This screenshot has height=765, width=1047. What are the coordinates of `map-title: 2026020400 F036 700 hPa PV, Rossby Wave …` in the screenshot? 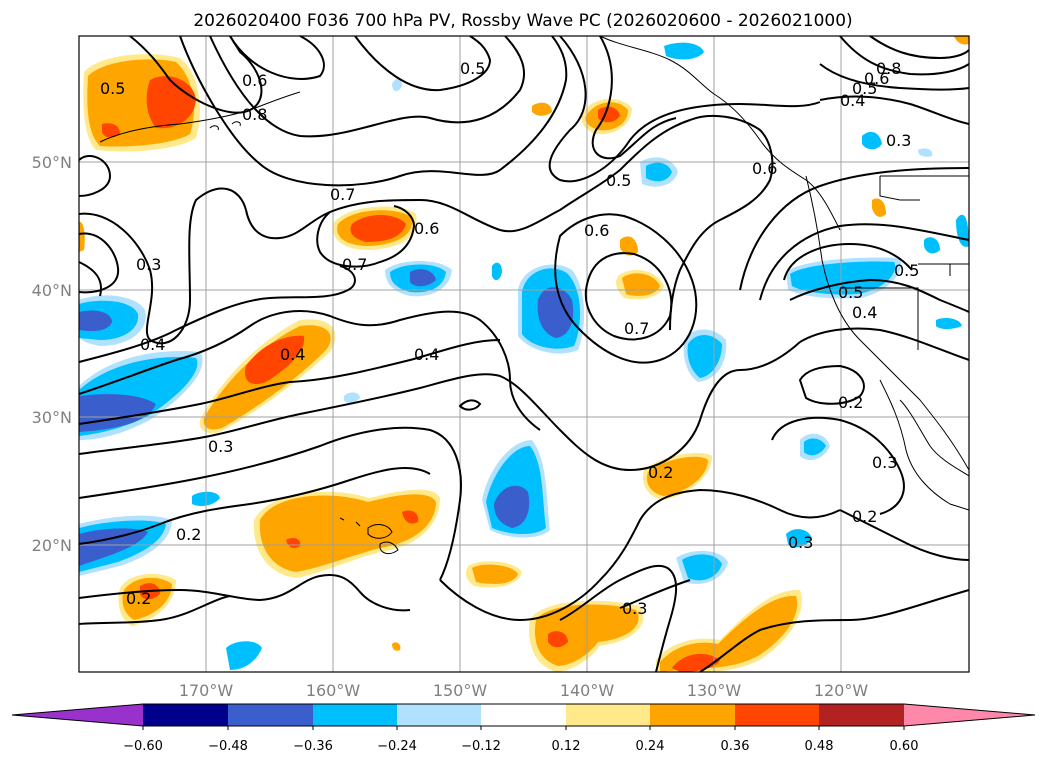 It's located at (522, 21).